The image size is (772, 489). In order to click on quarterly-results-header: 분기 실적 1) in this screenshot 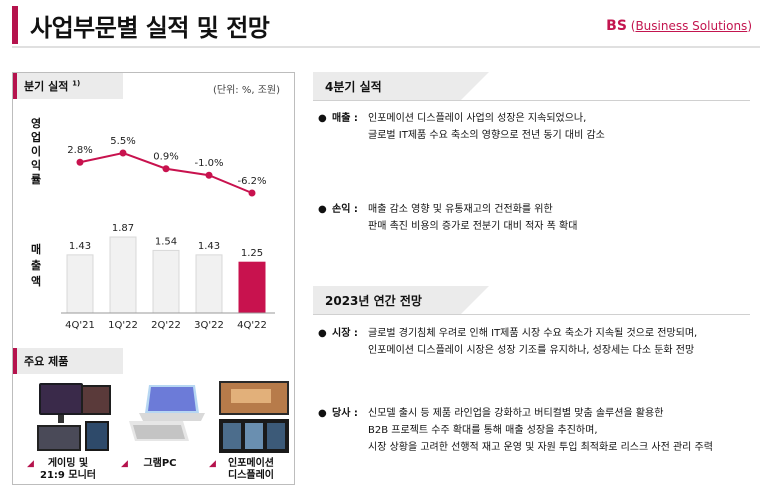, I will do `click(68, 86)`.